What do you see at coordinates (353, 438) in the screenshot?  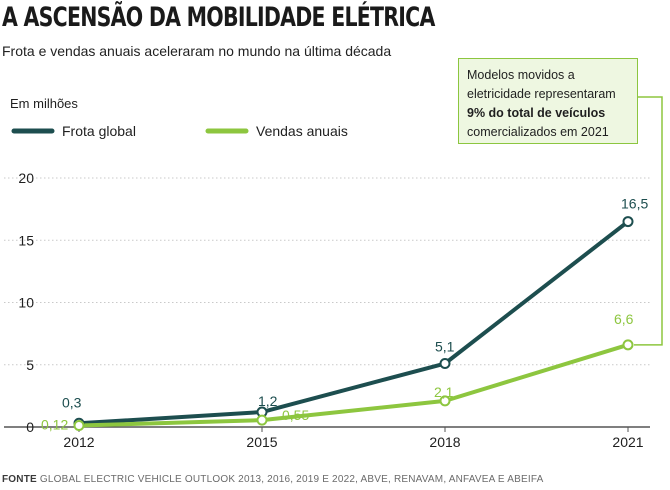 I see `x-axis-ticks: 2012 2015 2018 2021` at bounding box center [353, 438].